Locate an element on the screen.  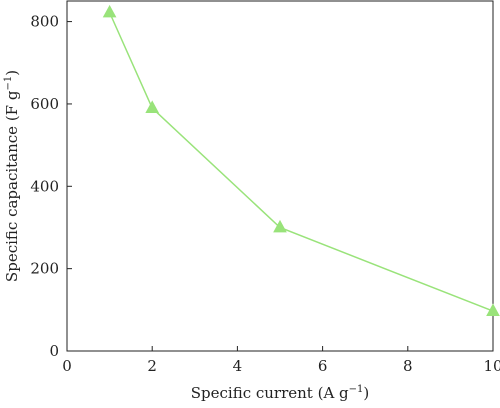
x-tick-label: 6 is located at coordinates (323, 366).